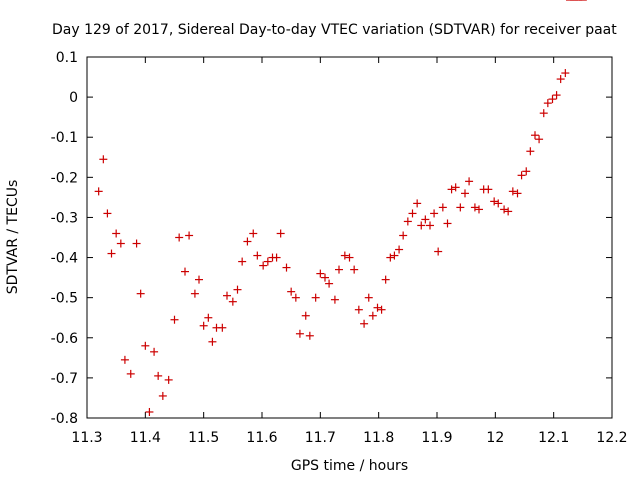 Image resolution: width=640 pixels, height=480 pixels. What do you see at coordinates (13, 237) in the screenshot?
I see `y-axis-label: SDTVAR / TECUs` at bounding box center [13, 237].